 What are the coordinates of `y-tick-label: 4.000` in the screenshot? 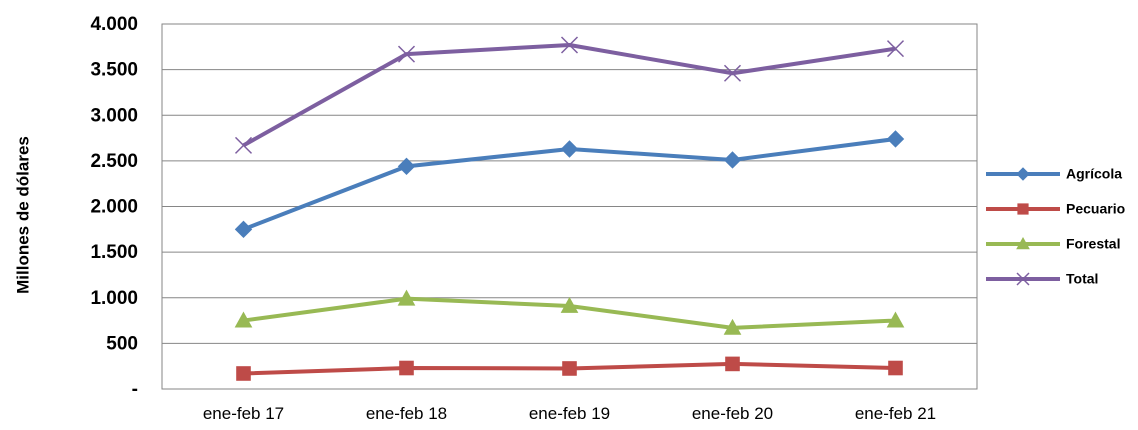 It's located at (114, 24).